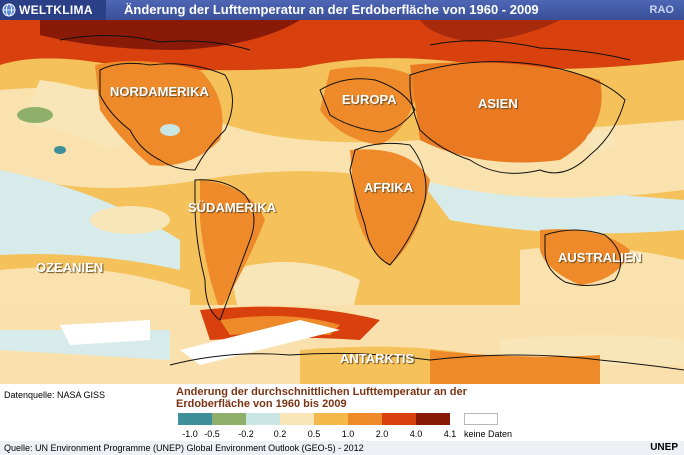 This screenshot has height=455, width=684. Describe the element at coordinates (661, 10) in the screenshot. I see `agency-logo: RAO` at that location.